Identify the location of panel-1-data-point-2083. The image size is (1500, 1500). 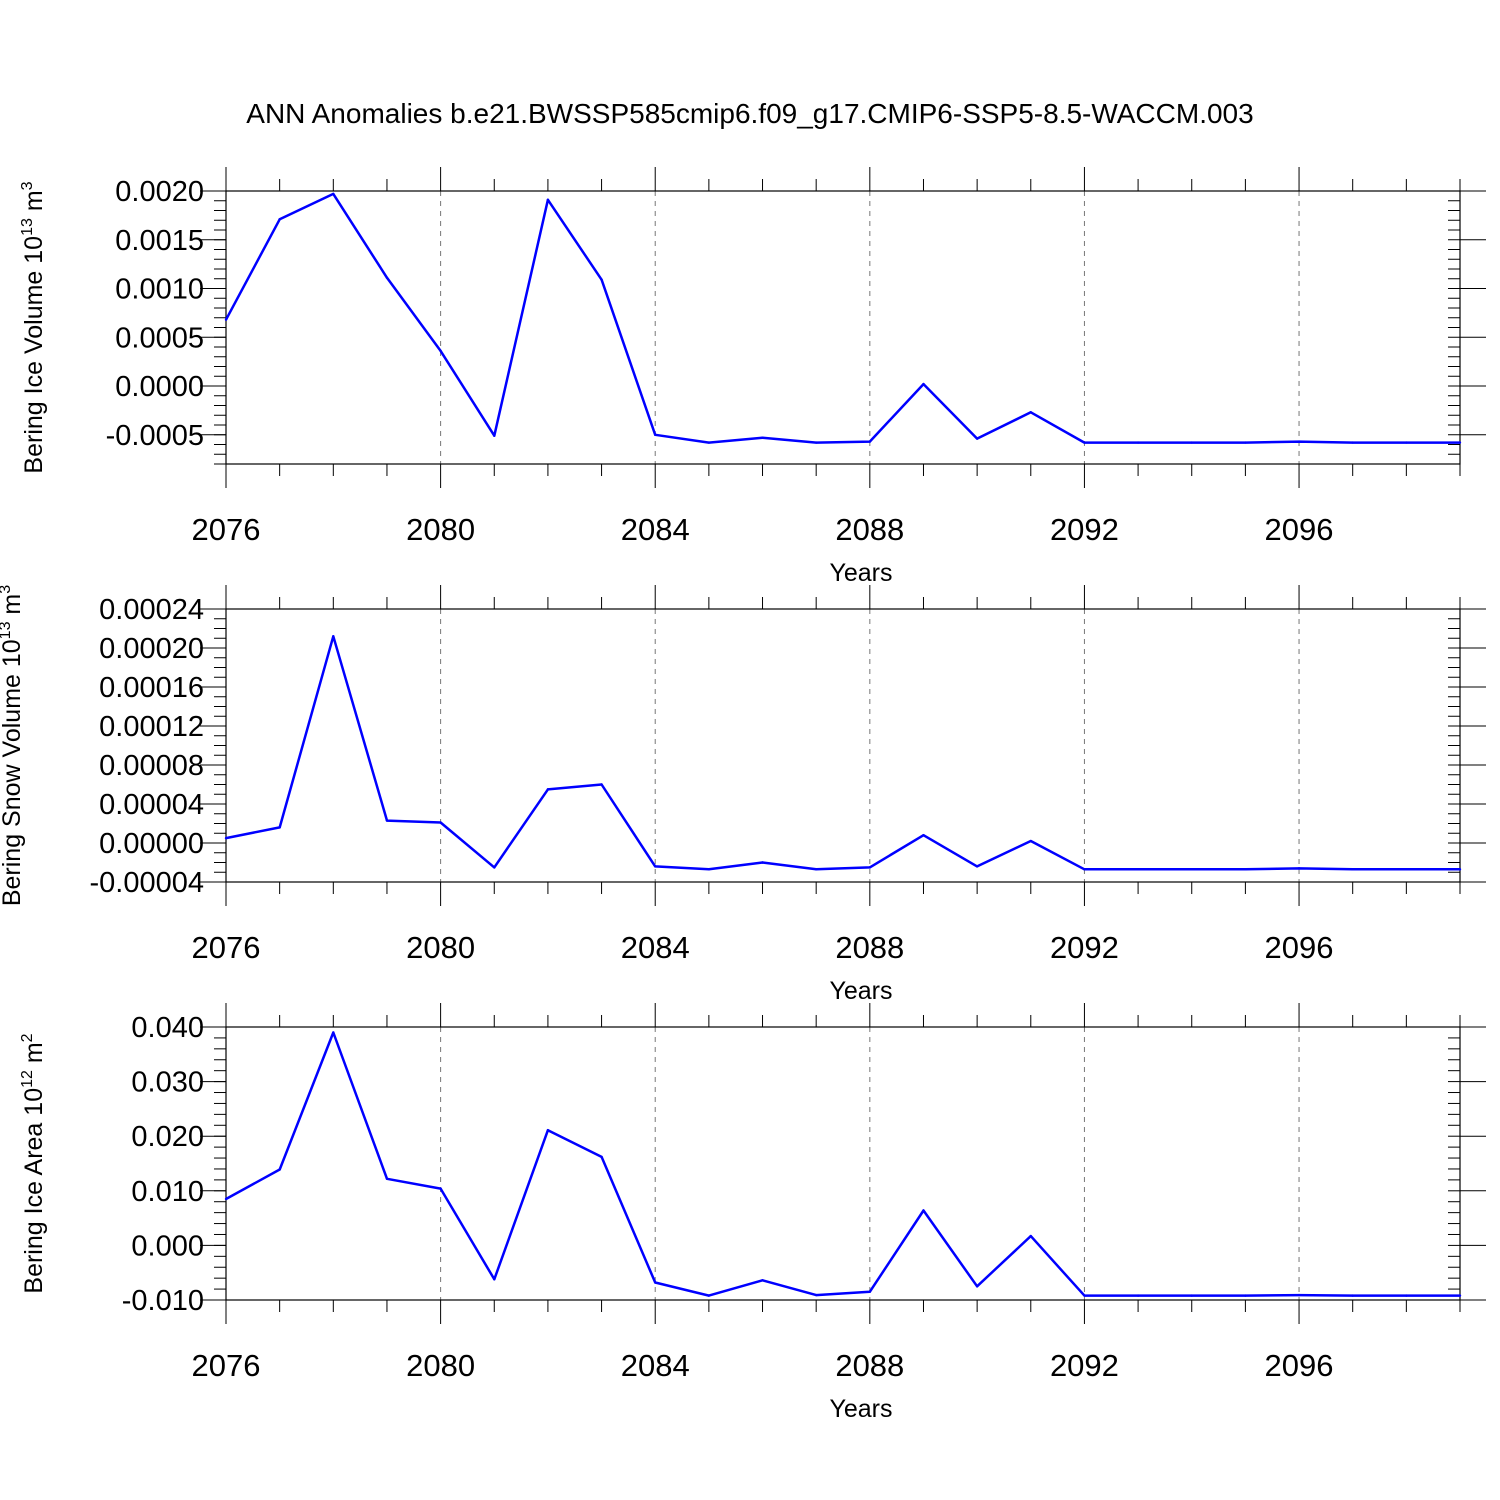
(601, 784).